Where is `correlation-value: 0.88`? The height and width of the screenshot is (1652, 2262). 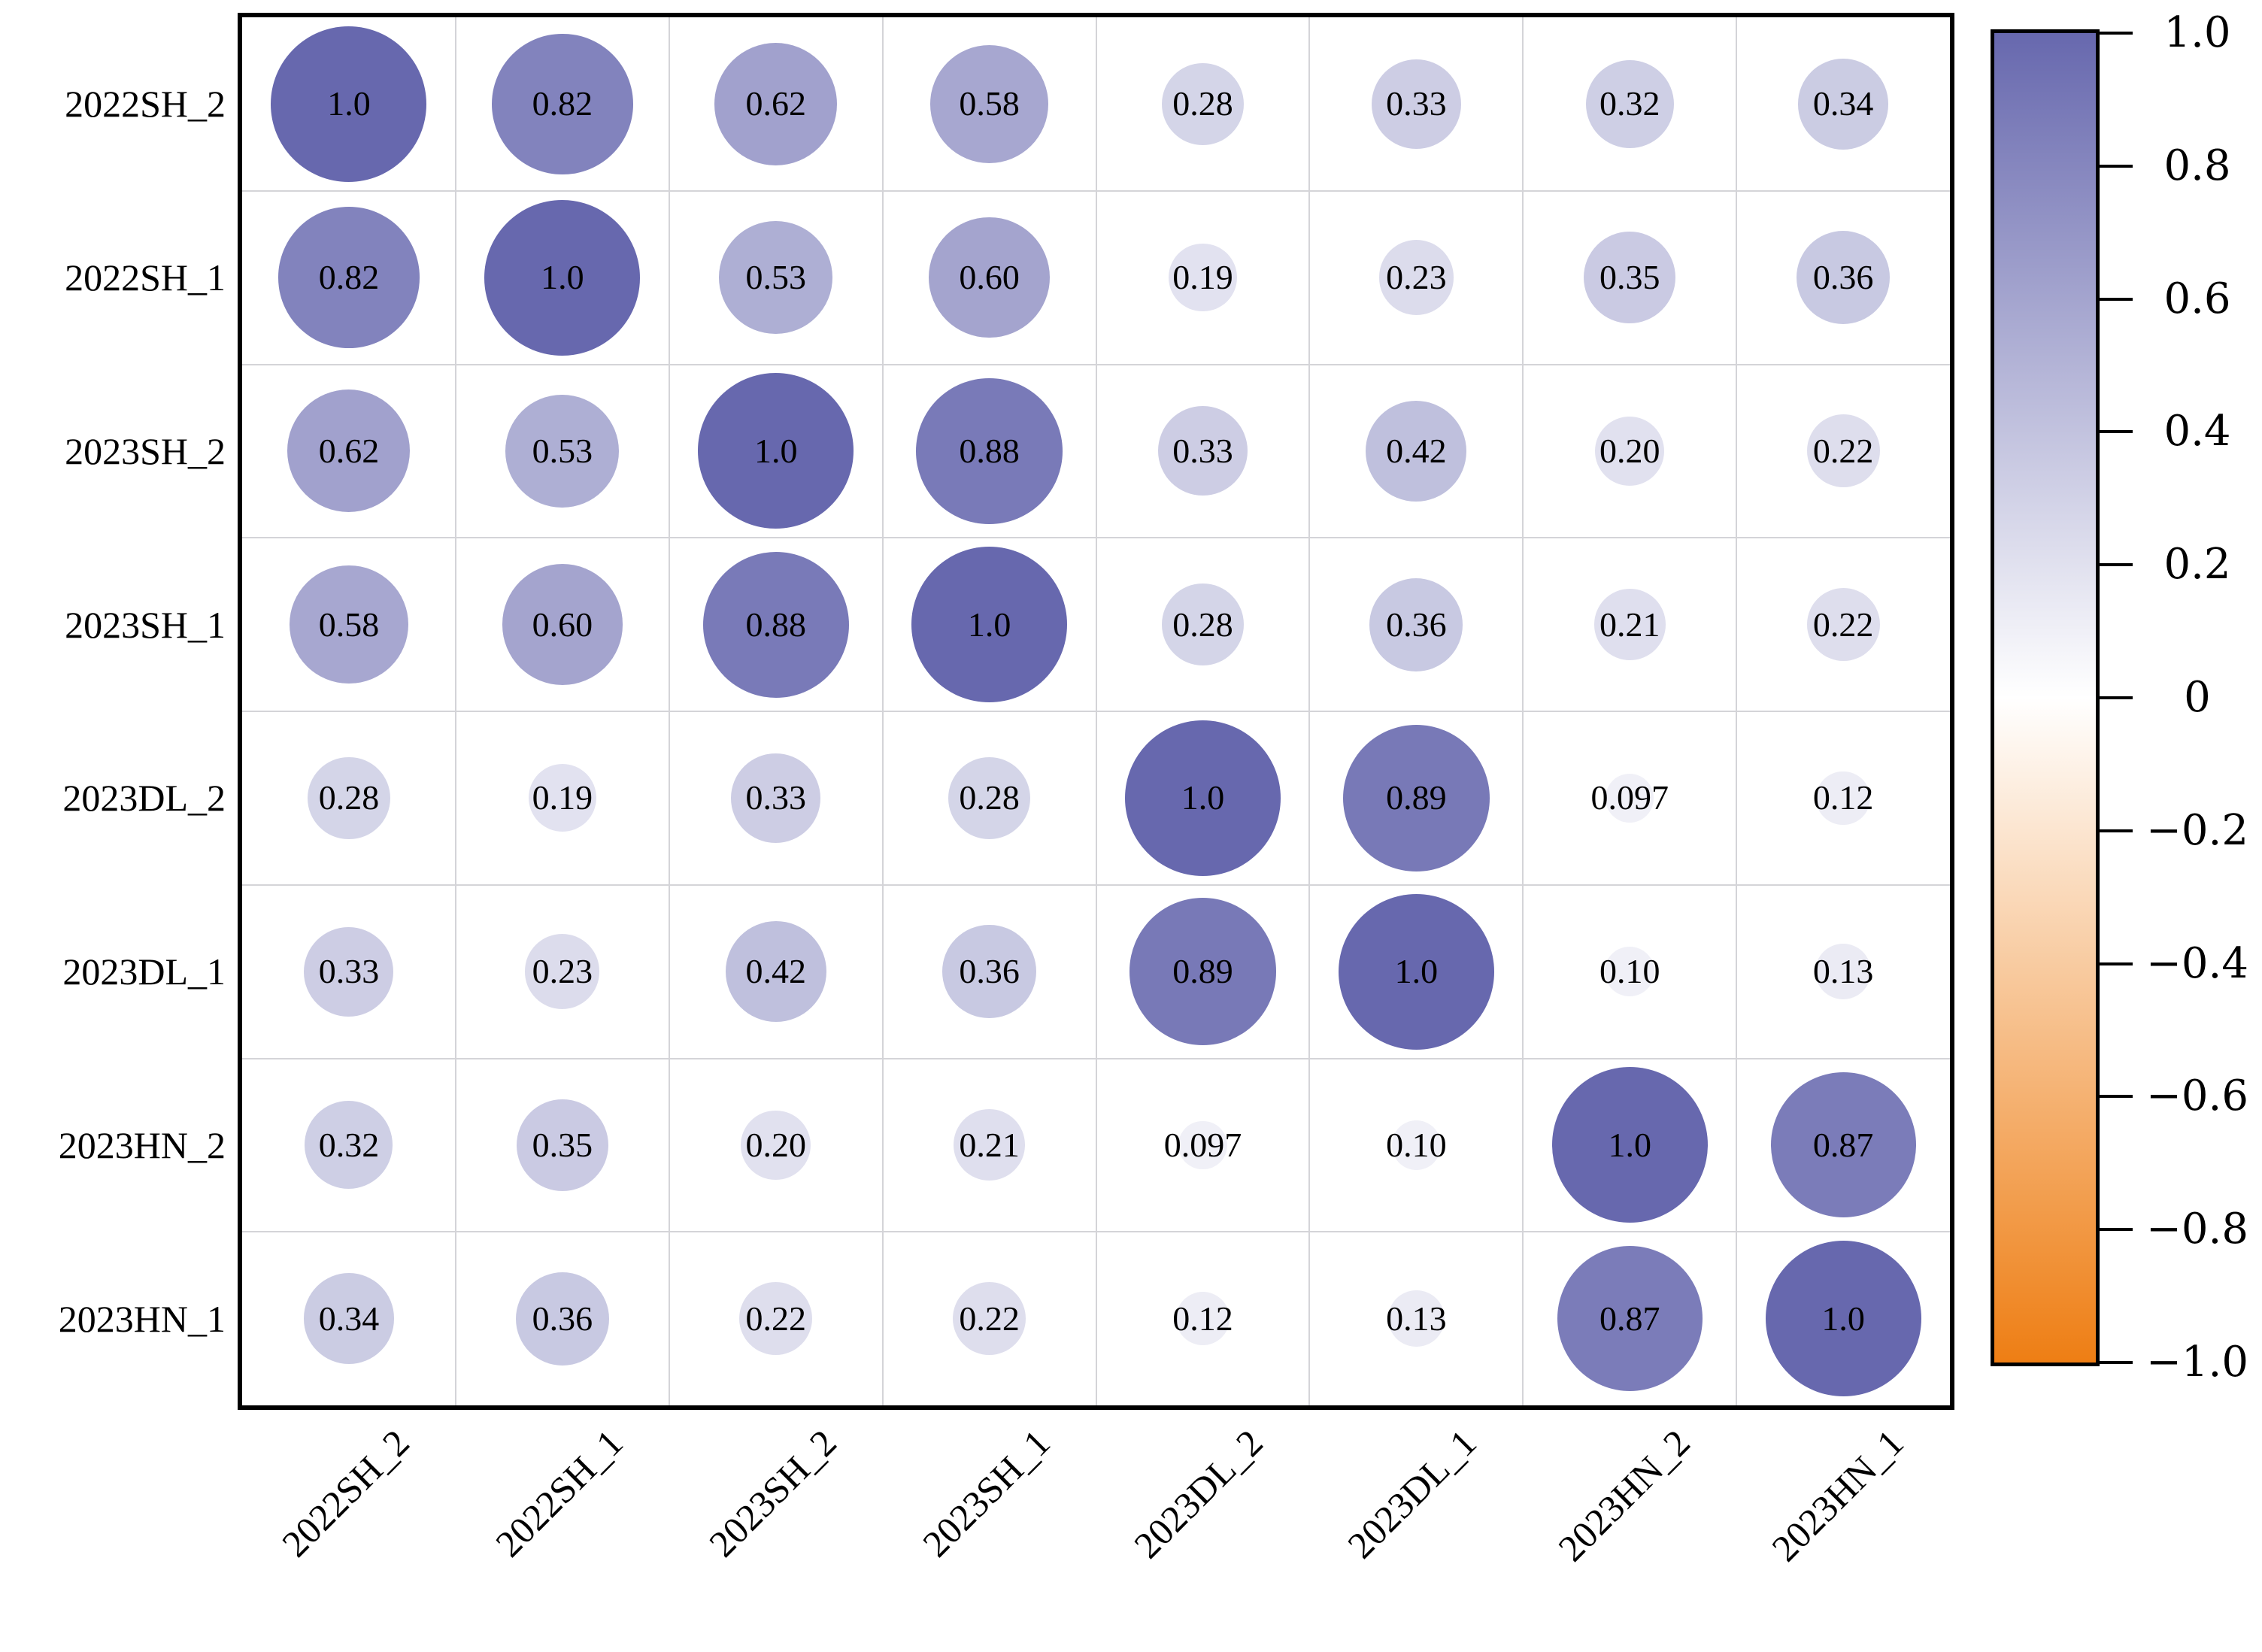 correlation-value: 0.88 is located at coordinates (989, 450).